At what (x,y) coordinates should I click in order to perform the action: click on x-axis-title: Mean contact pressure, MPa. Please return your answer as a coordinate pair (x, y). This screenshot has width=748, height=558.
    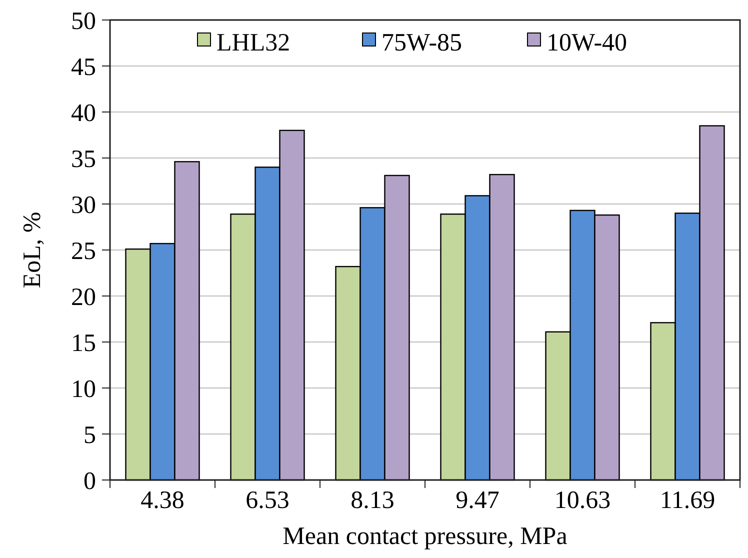
    Looking at the image, I should click on (425, 536).